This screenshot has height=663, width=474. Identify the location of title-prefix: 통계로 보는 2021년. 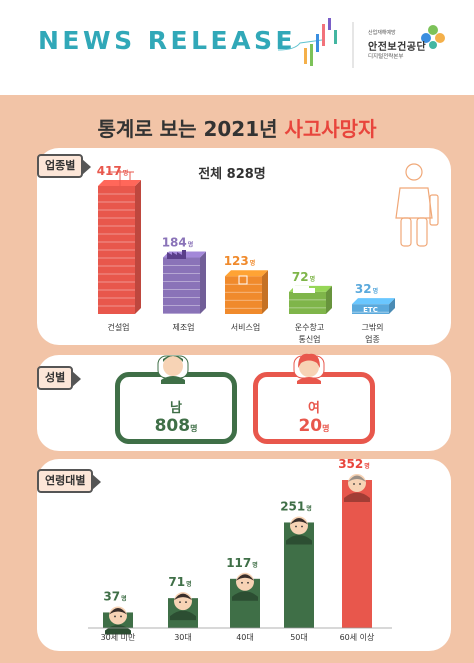
(191, 129).